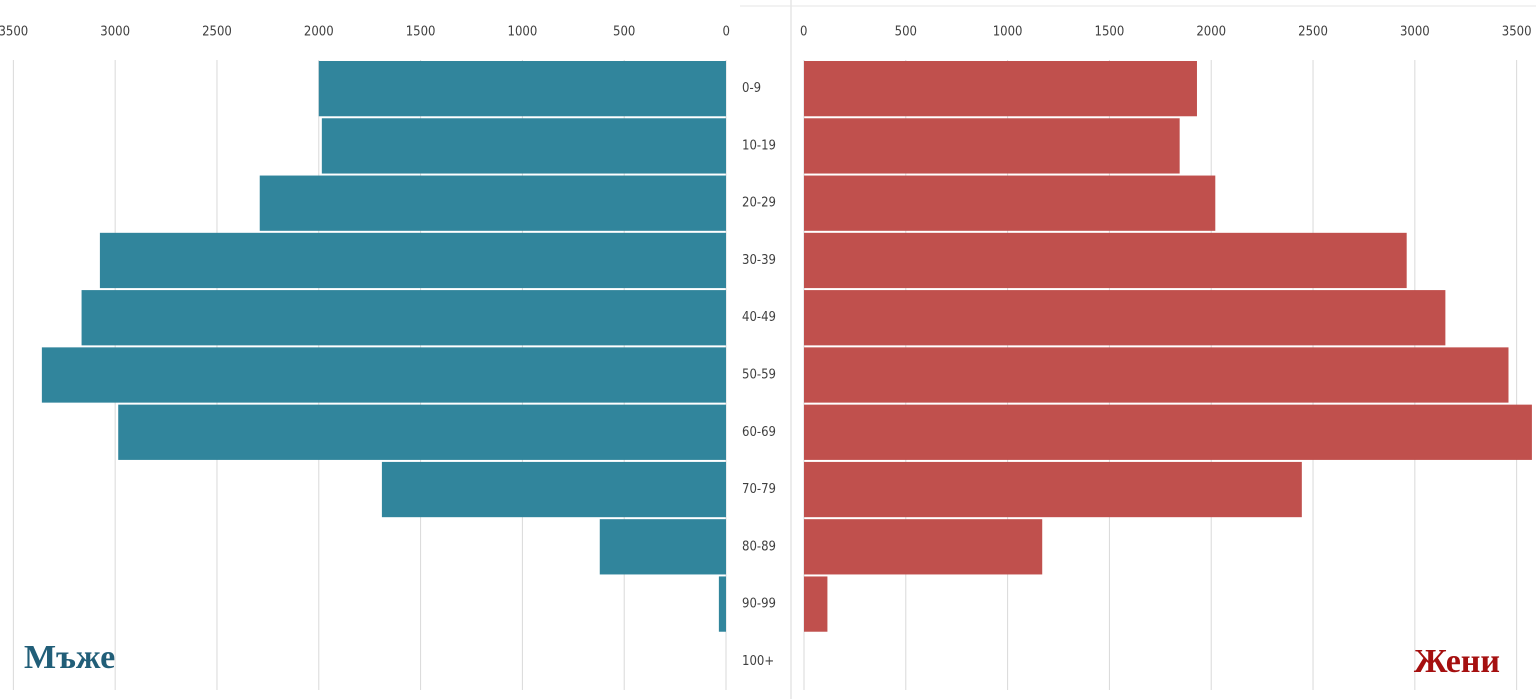  I want to click on category-label: 0-9, so click(751, 88).